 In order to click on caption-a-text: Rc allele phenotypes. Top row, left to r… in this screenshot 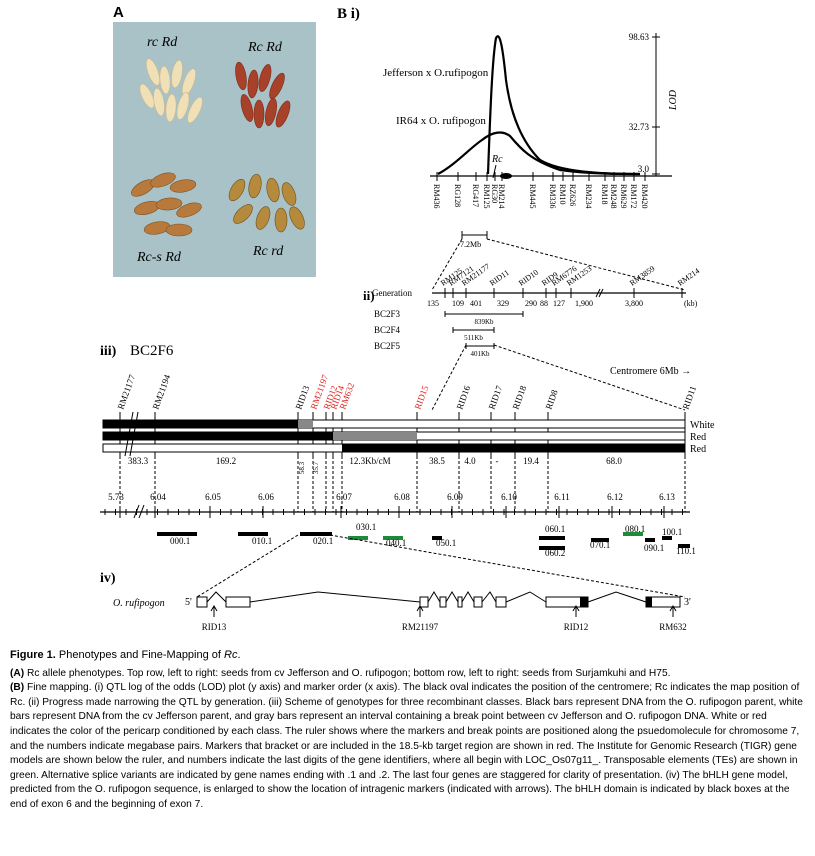, I will do `click(347, 673)`.